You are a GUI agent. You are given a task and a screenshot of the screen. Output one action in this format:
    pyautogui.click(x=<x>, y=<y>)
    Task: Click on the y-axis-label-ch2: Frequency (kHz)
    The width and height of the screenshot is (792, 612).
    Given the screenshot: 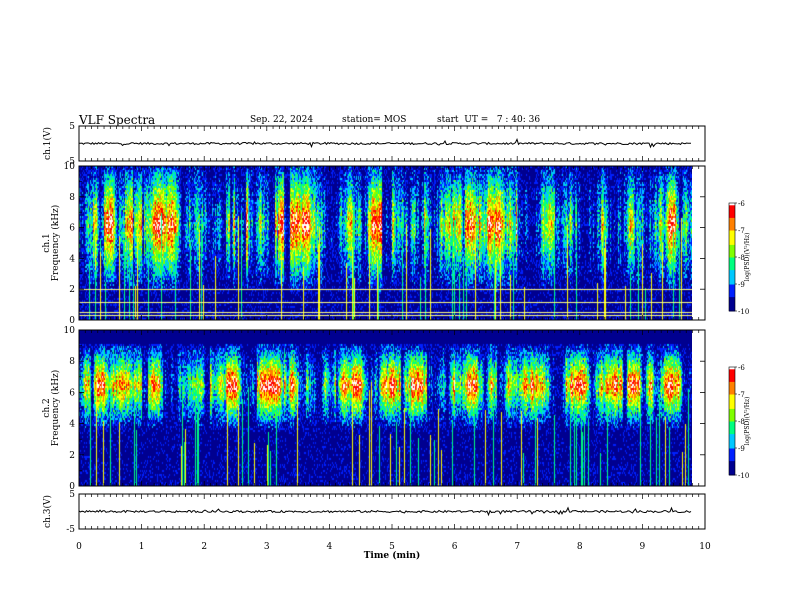 What is the action you would take?
    pyautogui.click(x=55, y=408)
    